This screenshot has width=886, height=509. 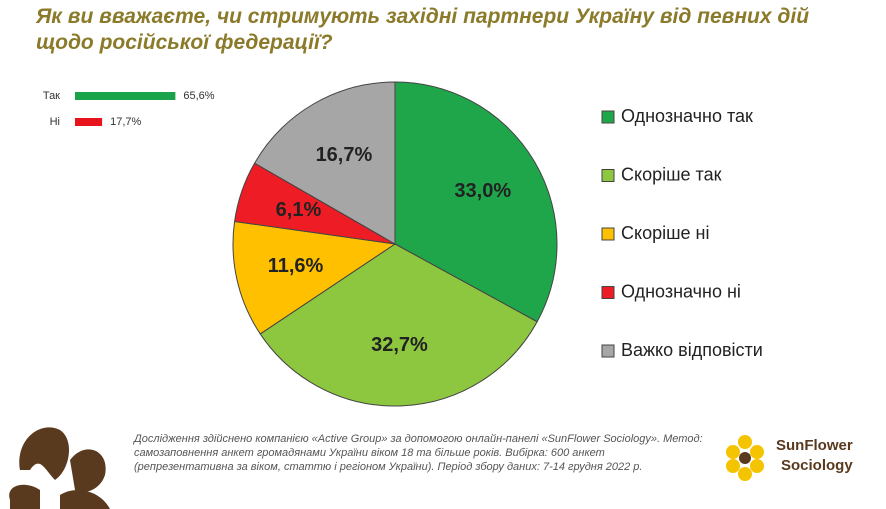 I want to click on bar-label: Ні, so click(x=55, y=122).